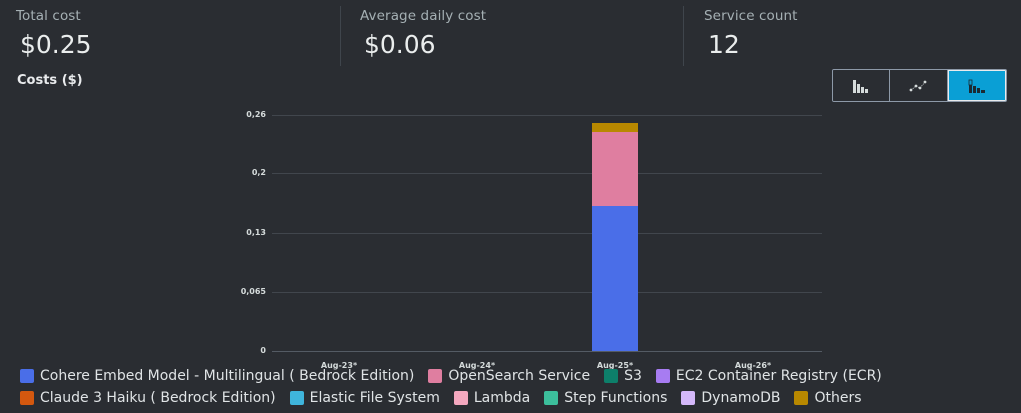 Image resolution: width=1021 pixels, height=413 pixels. I want to click on legend-item-efs: Elastic File System, so click(364, 398).